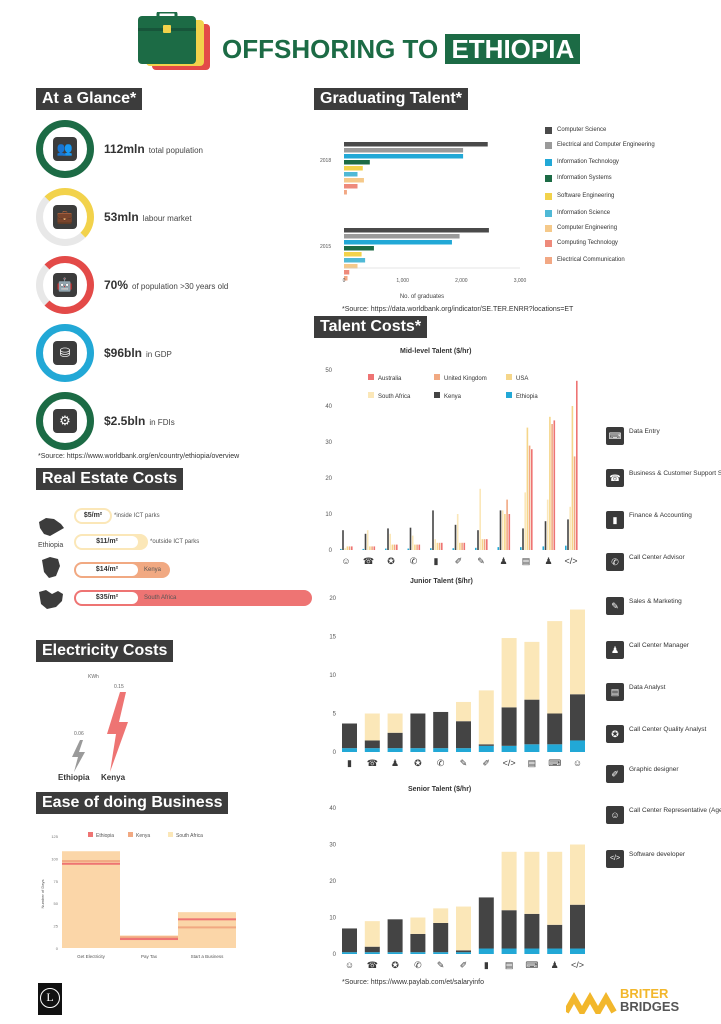 This screenshot has height=1024, width=721. Describe the element at coordinates (527, 397) in the screenshot. I see `mid-legend-label: Ethiopia` at that location.